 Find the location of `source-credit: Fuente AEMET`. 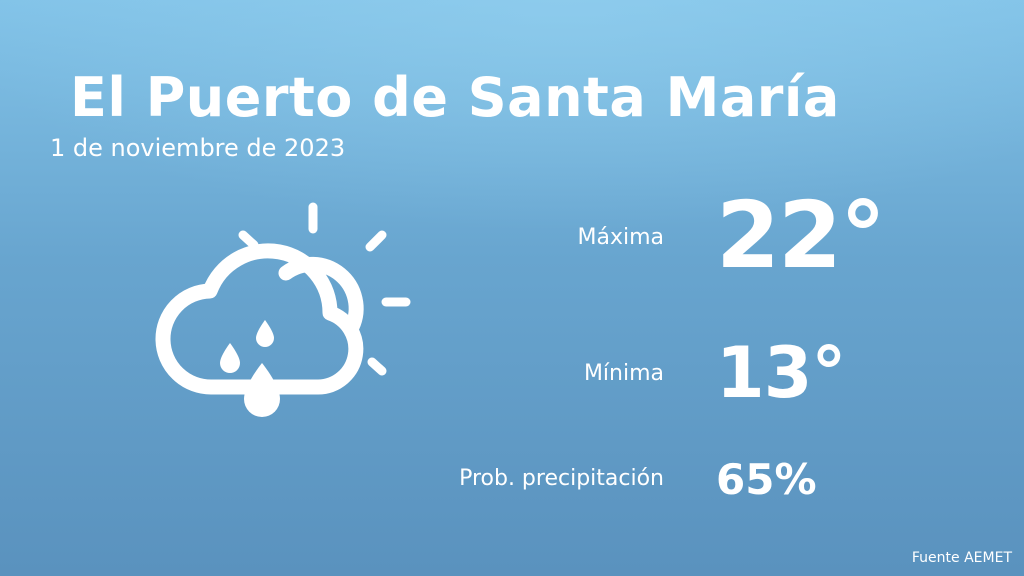

source-credit: Fuente AEMET is located at coordinates (961, 558).